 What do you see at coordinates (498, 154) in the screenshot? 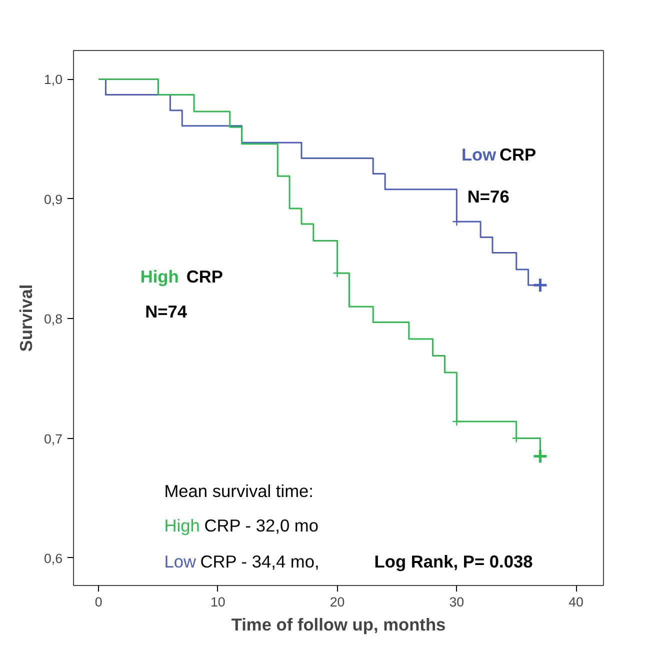
I see `series-label: Low CRP` at bounding box center [498, 154].